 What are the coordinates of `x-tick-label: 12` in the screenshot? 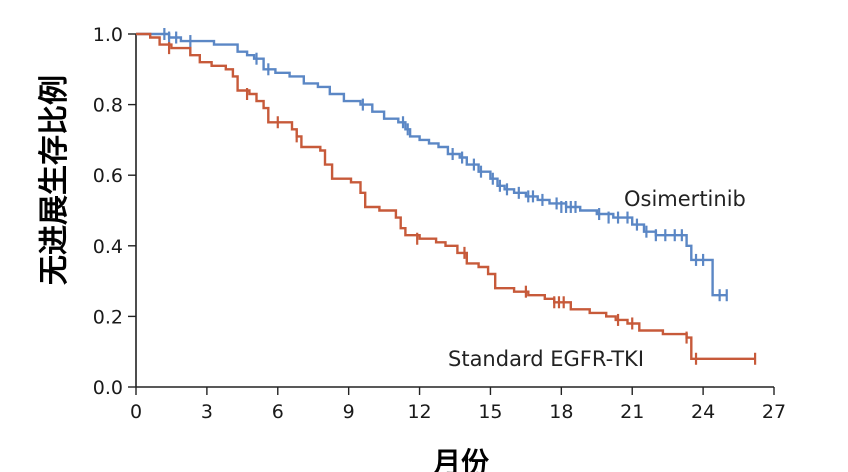 It's located at (419, 412).